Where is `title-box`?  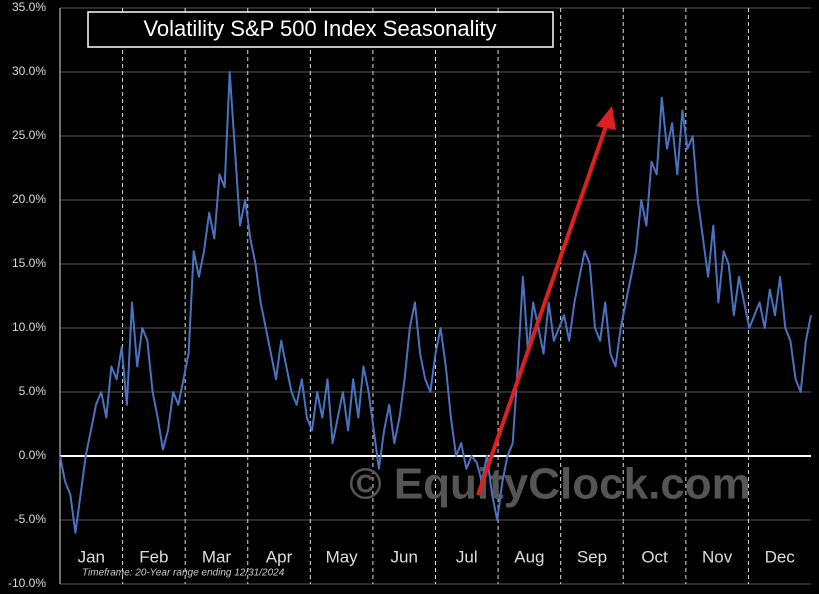 title-box is located at coordinates (320, 29).